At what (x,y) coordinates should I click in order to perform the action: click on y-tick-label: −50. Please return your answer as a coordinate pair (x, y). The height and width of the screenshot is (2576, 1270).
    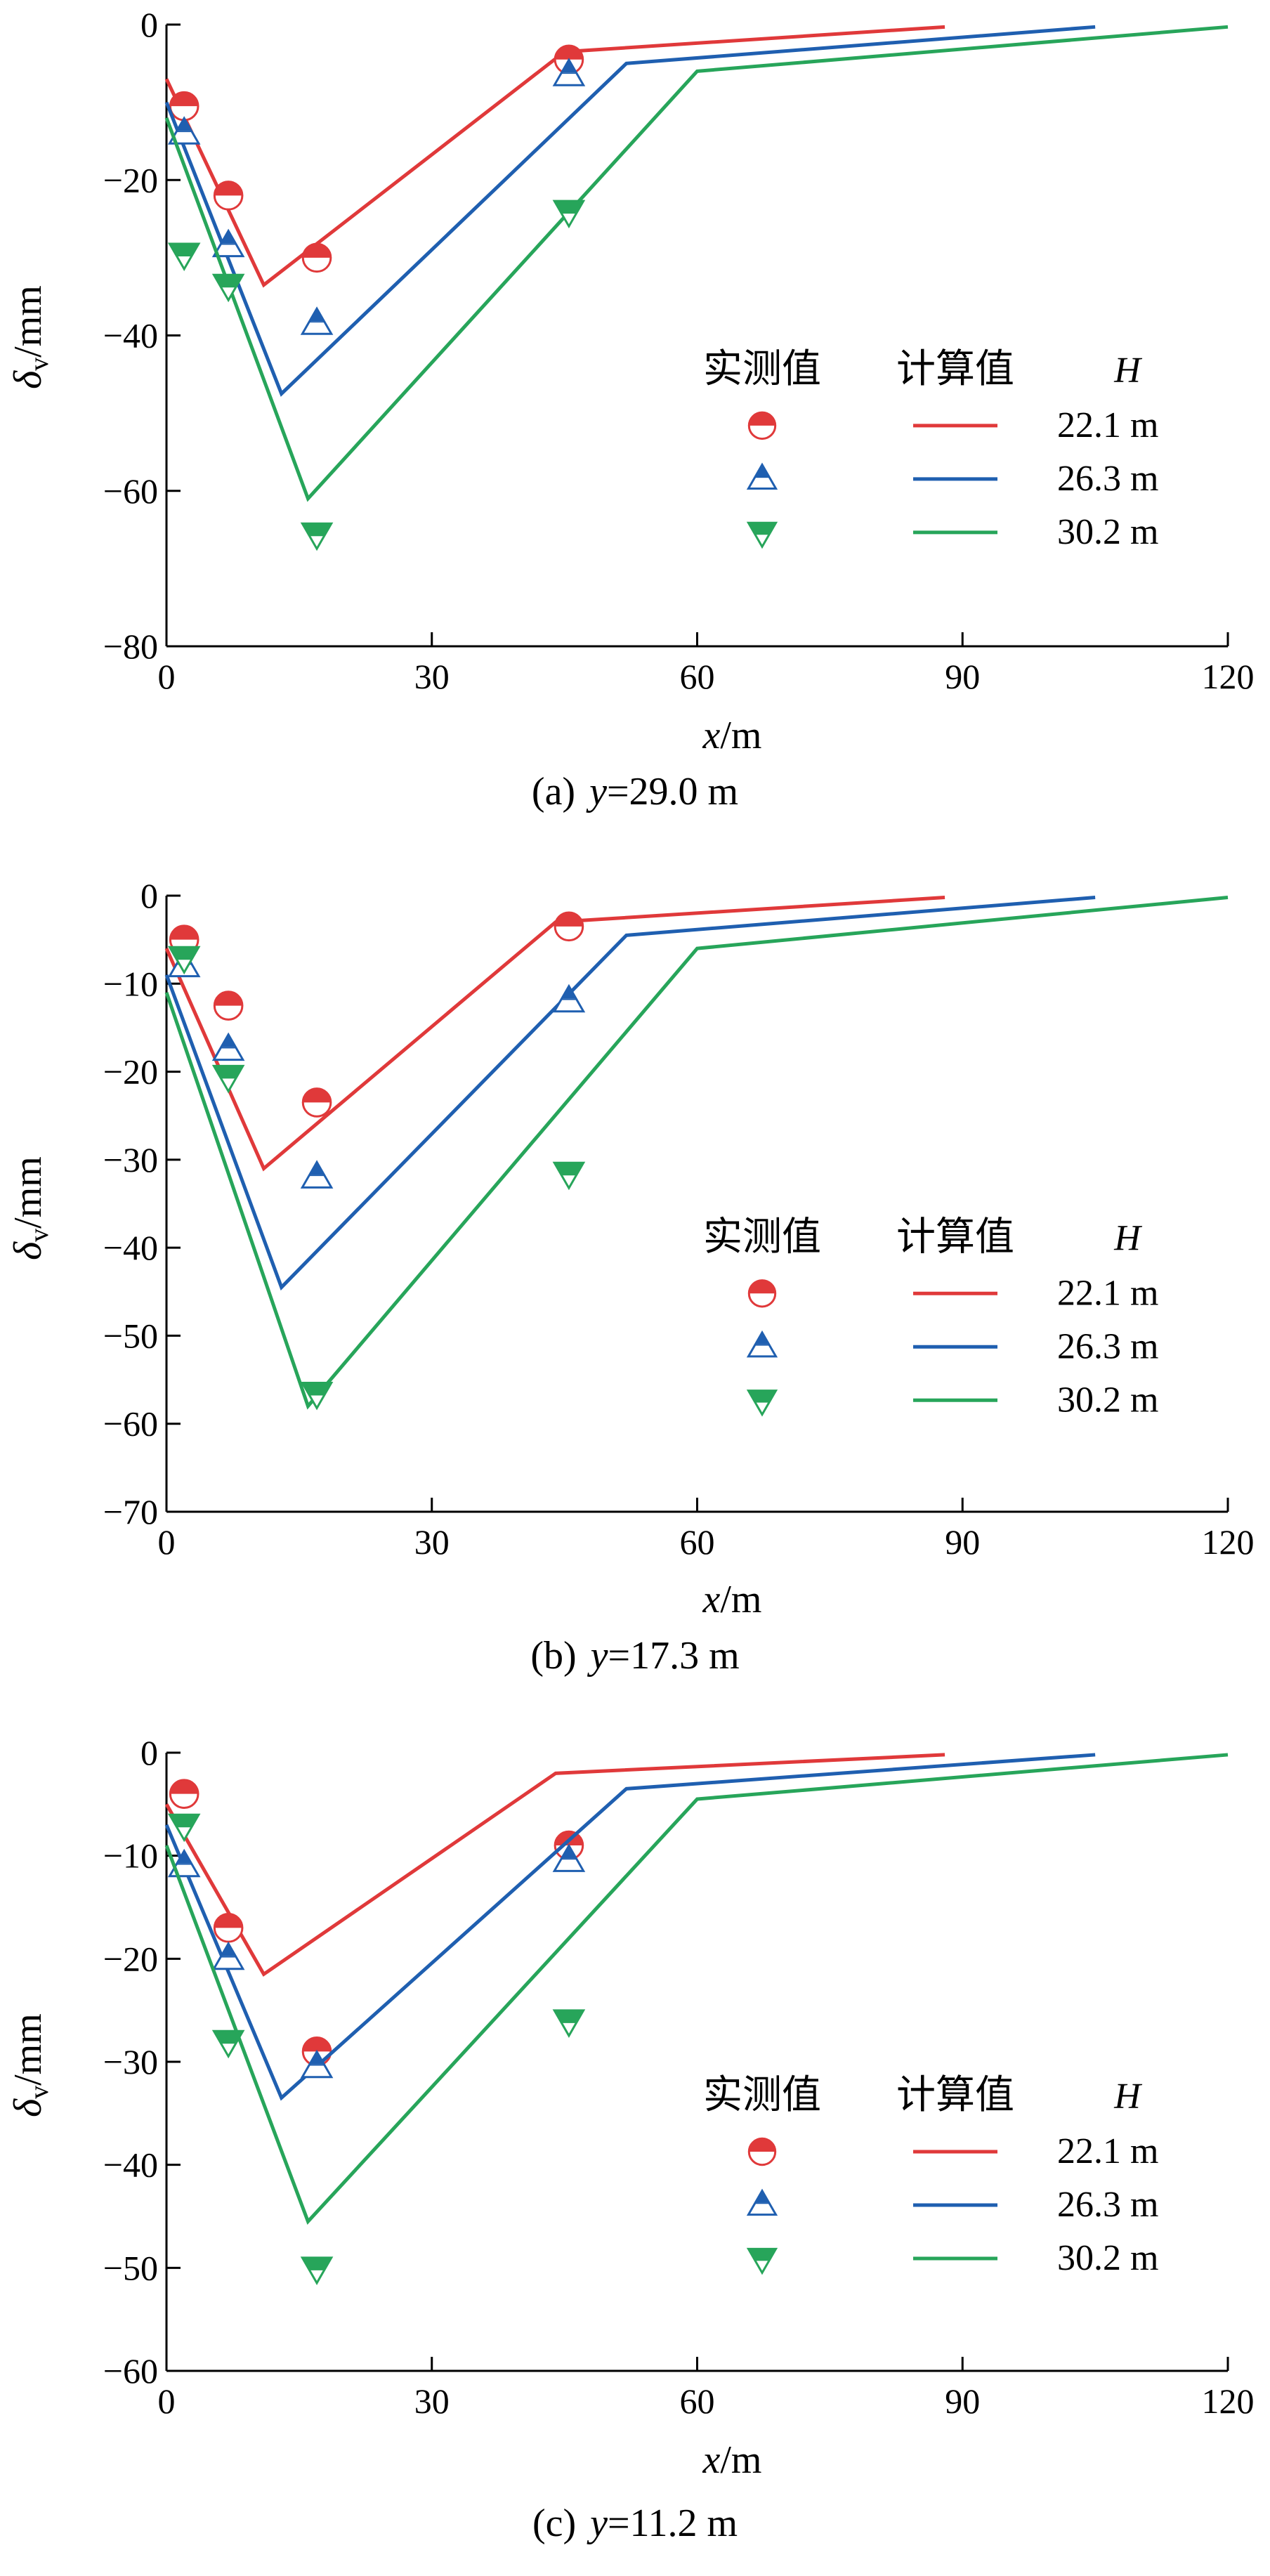
    Looking at the image, I should click on (130, 2268).